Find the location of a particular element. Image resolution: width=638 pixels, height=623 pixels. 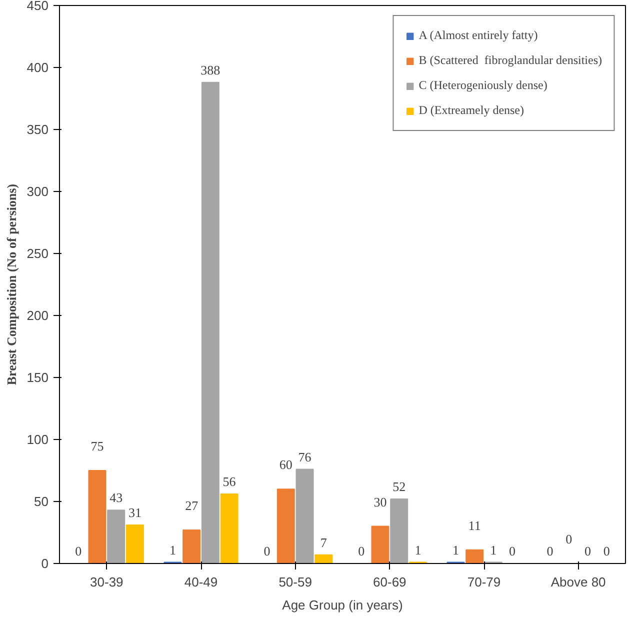

legend-label: D (Extreamely dense) is located at coordinates (471, 110).